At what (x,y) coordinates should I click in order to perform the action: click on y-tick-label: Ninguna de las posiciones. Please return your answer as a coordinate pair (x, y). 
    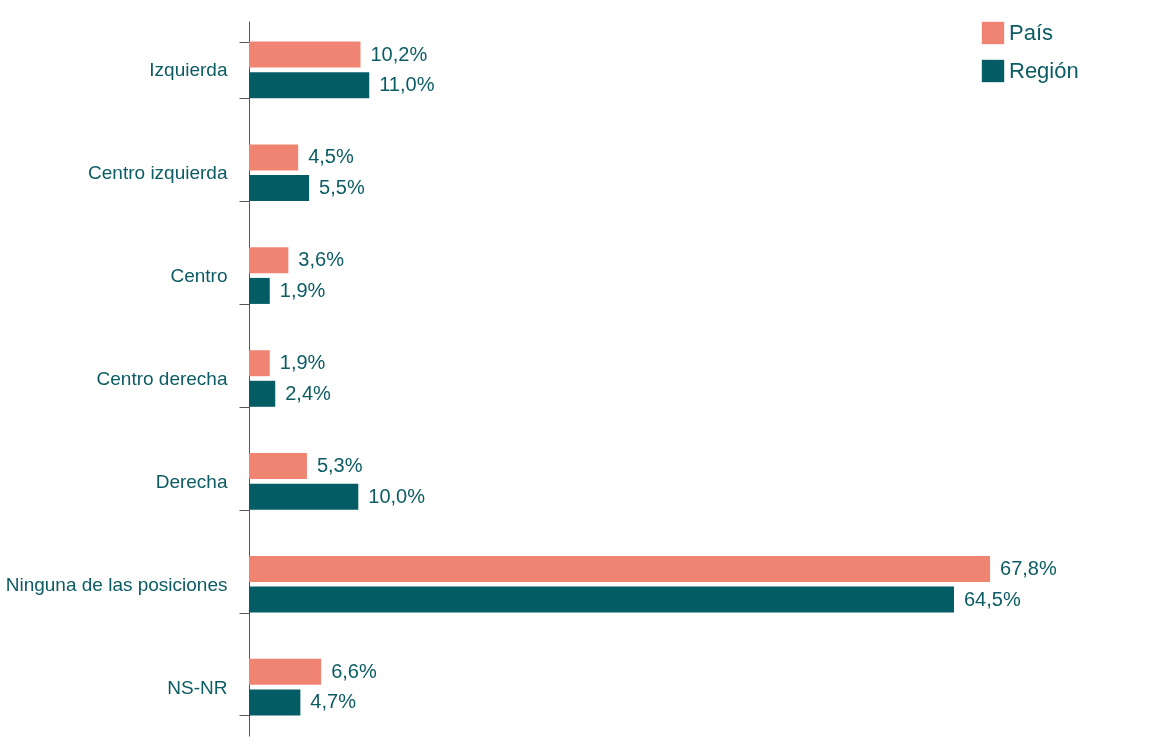
    Looking at the image, I should click on (116, 584).